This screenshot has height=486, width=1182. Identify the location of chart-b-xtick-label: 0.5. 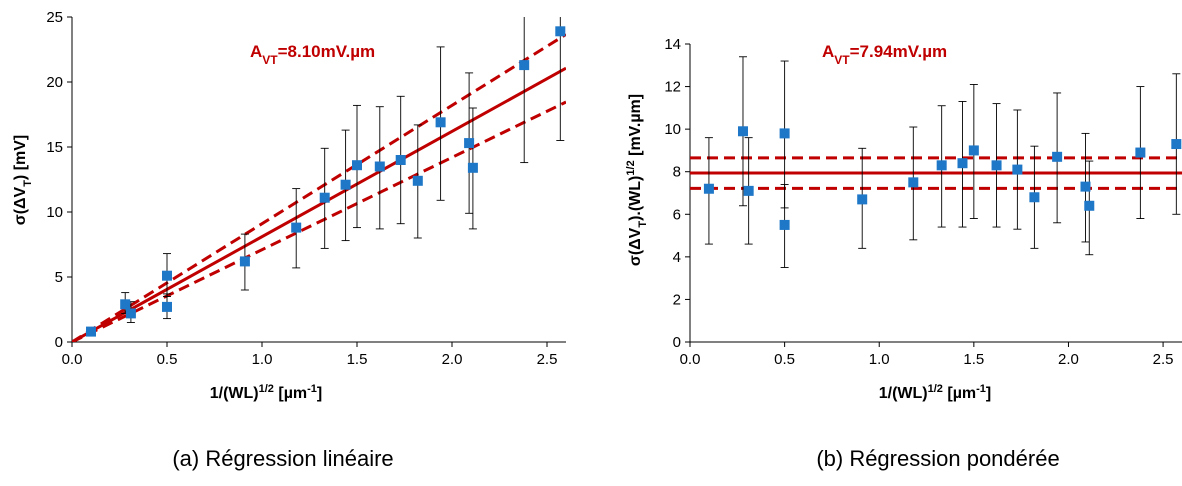
(784, 359).